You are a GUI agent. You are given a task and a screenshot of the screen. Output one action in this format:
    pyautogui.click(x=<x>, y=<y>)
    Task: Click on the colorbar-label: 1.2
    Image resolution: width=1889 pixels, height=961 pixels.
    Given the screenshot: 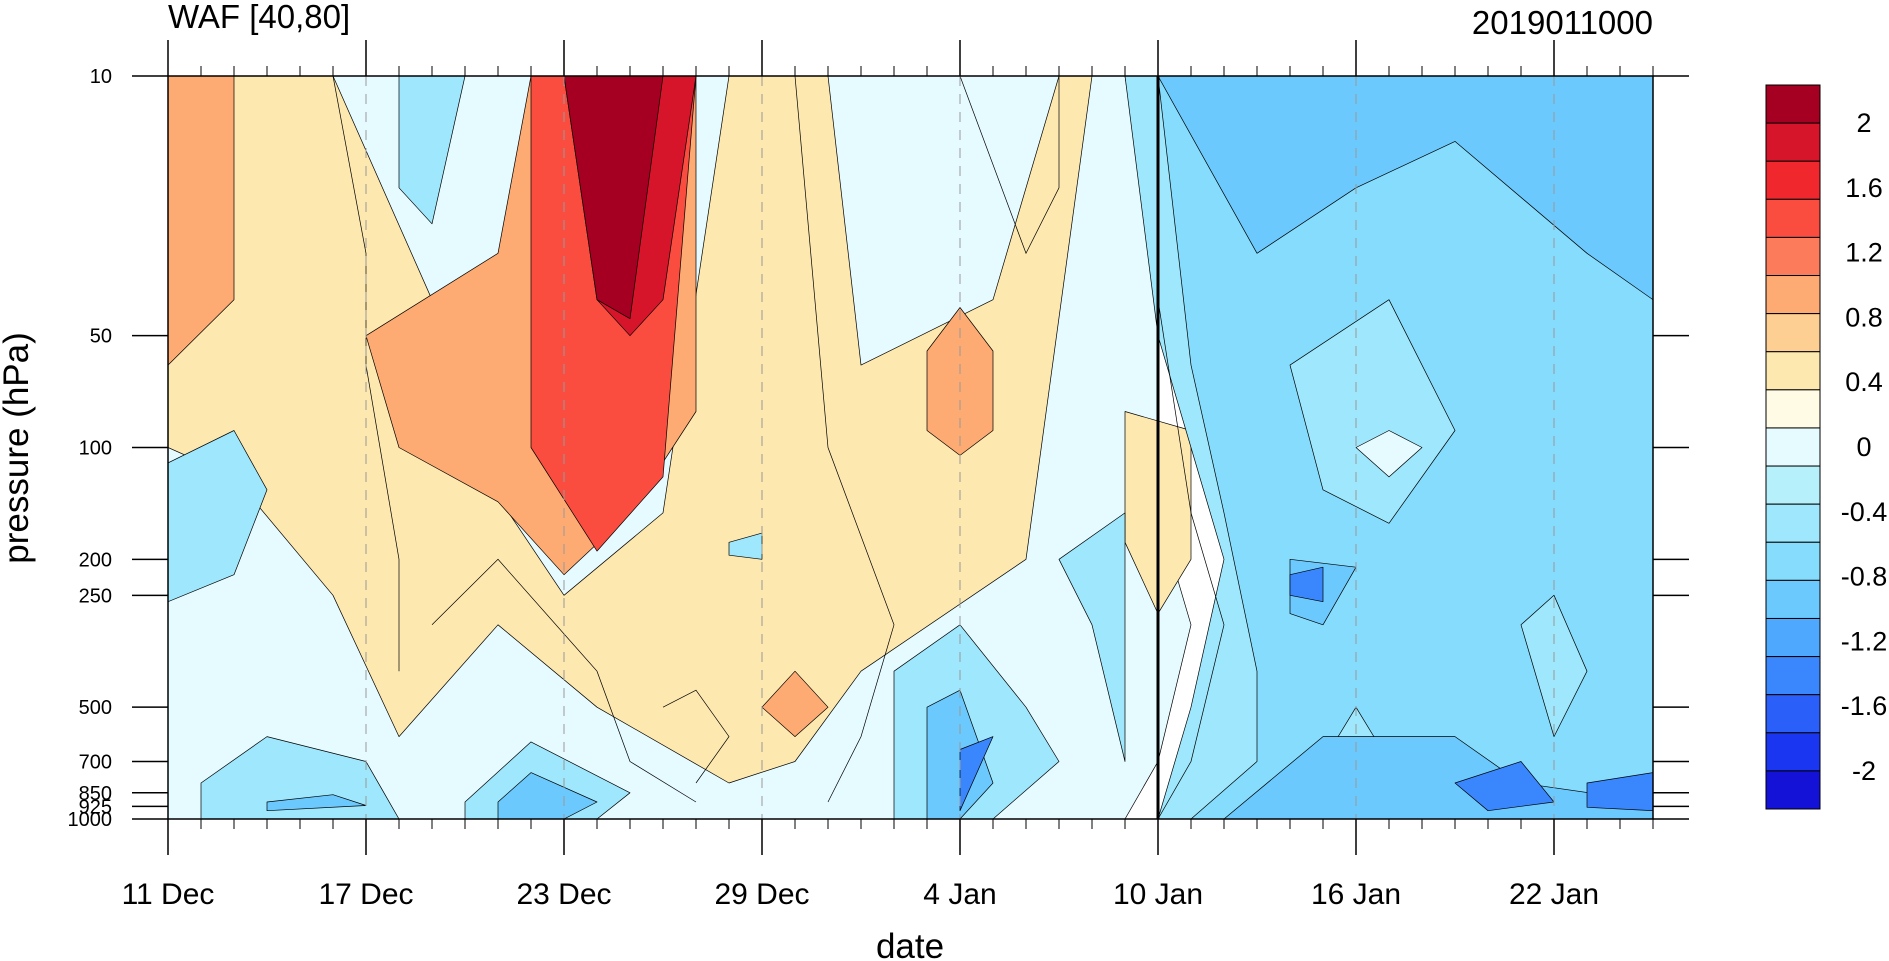 What is the action you would take?
    pyautogui.click(x=1864, y=253)
    